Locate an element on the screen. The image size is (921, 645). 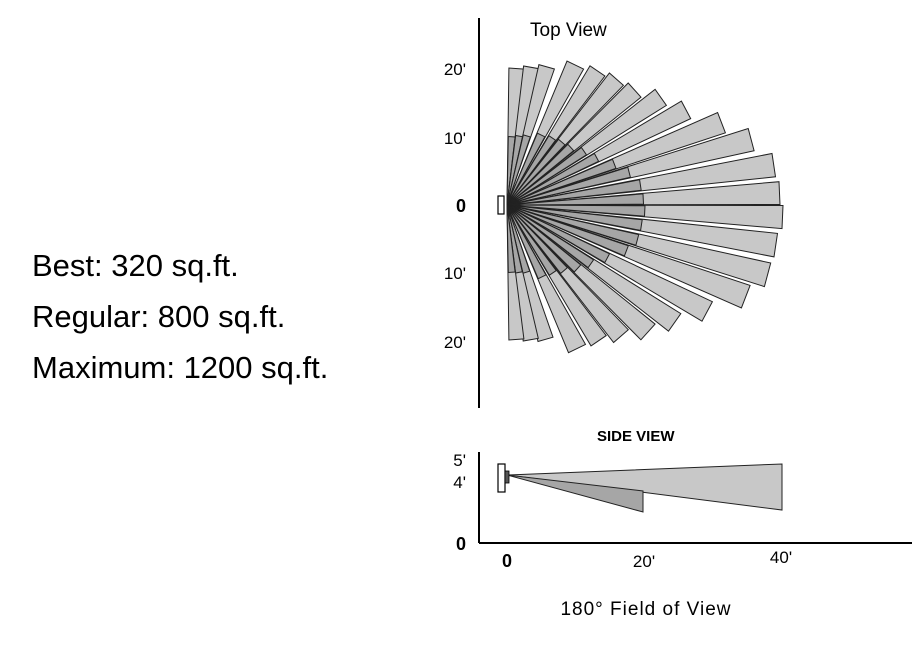
side-x-tick-40ft: 40' is located at coordinates (781, 557).